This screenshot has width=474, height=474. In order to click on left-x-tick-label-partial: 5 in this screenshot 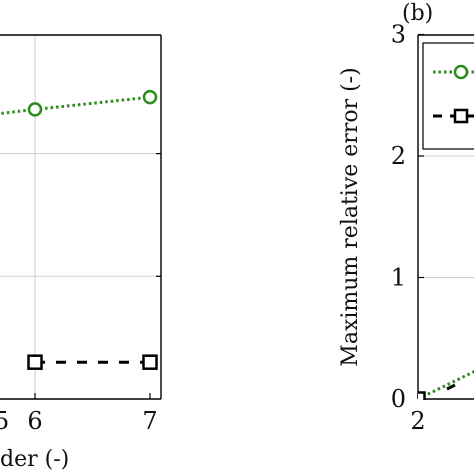, I will do `click(4, 421)`.